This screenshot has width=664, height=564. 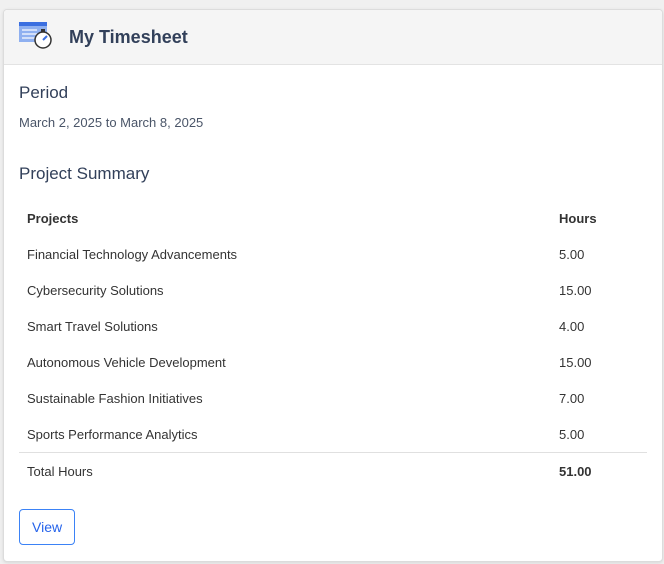 I want to click on card-title: My Timesheet, so click(x=128, y=36).